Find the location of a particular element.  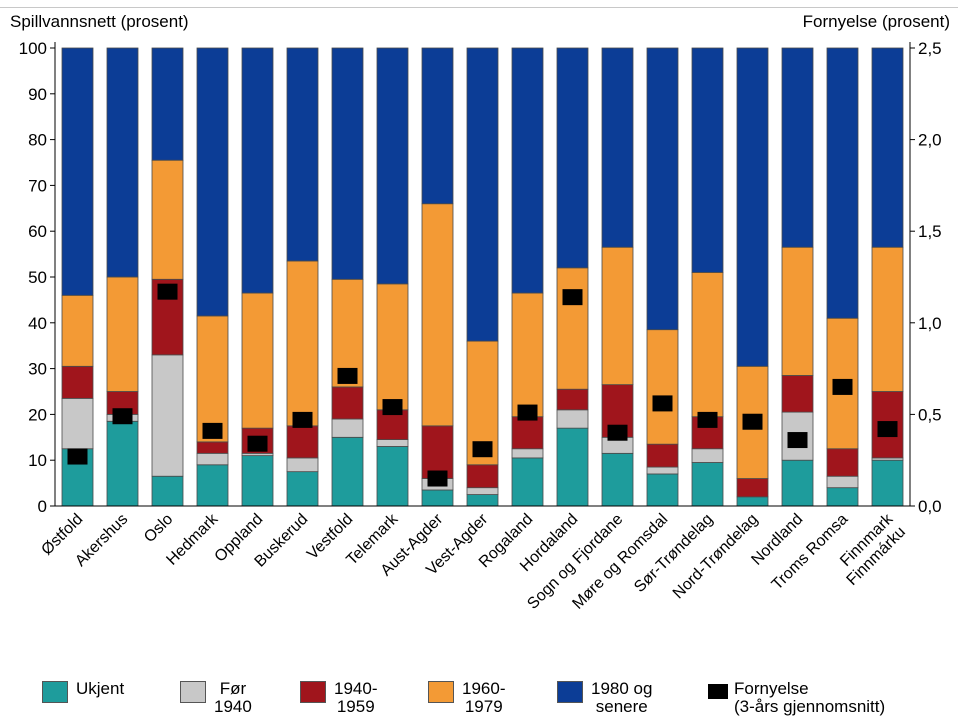

legend-item-fornyelse: Fornyelse (3-års gjennomsnitt) is located at coordinates (796, 698).